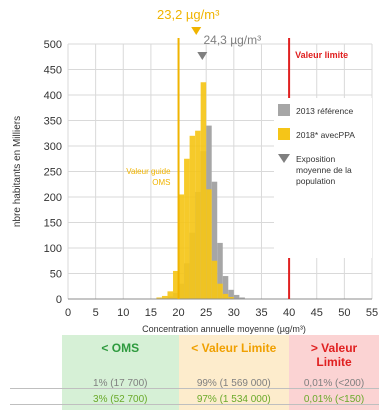 Image resolution: width=379 pixels, height=415 pixels. I want to click on x-tick-label: 50, so click(344, 313).